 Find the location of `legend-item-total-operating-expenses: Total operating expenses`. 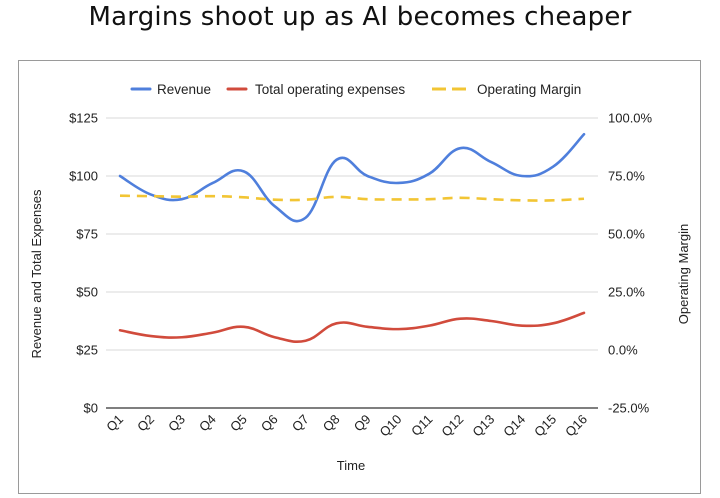

legend-item-total-operating-expenses: Total operating expenses is located at coordinates (315, 89).